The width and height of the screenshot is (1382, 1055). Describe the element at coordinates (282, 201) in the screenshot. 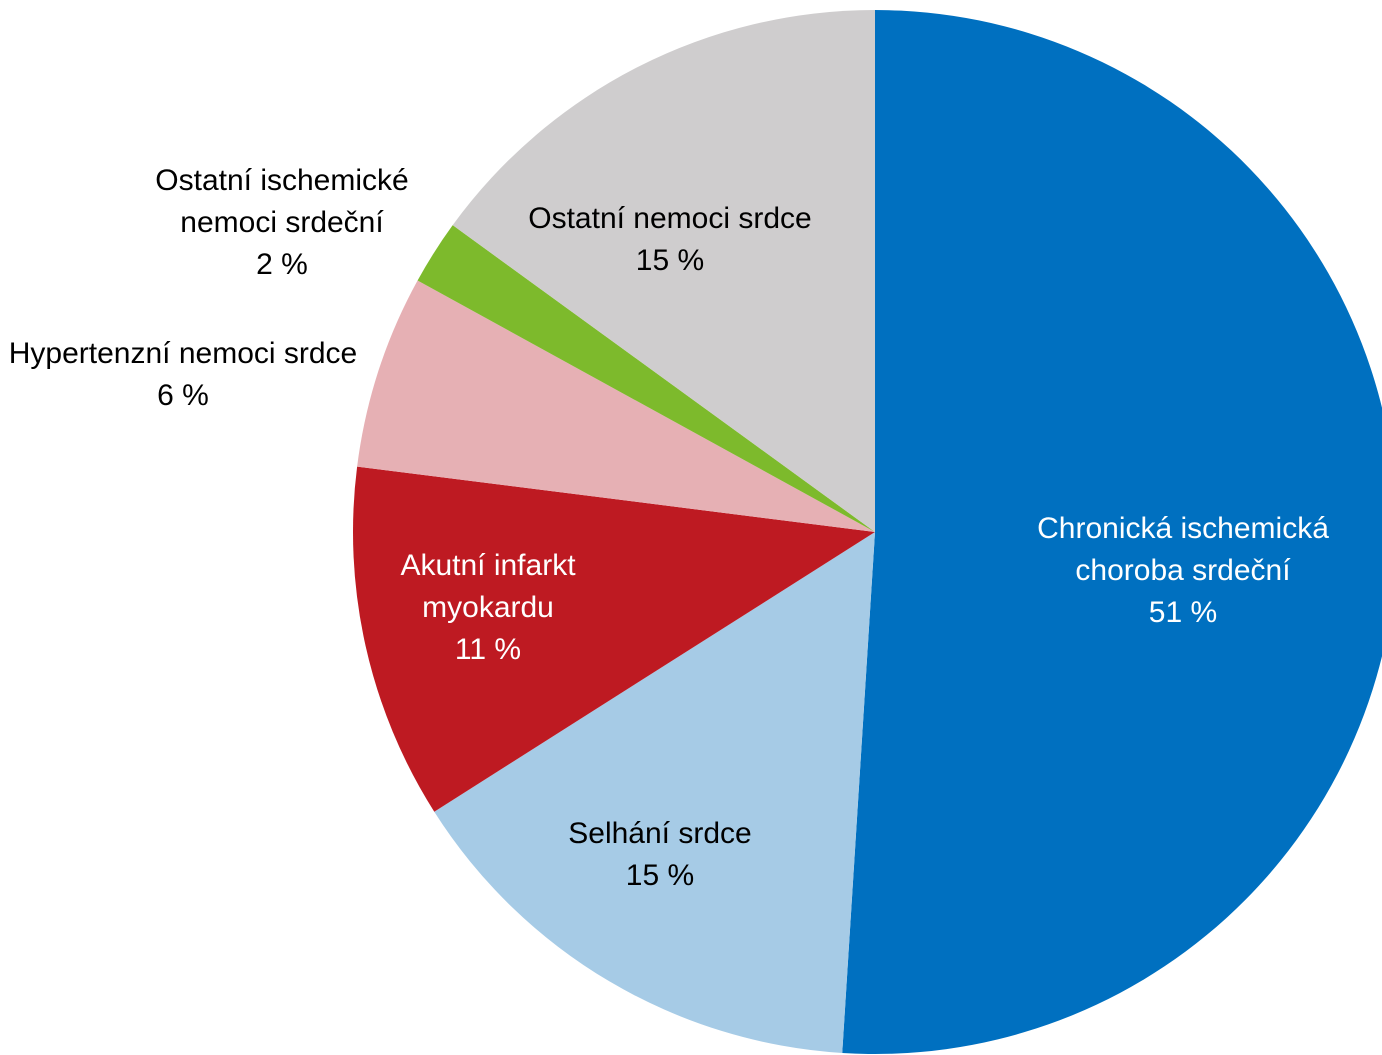

I see `category-label: Ostatní ischemické nemoci srdeční` at that location.